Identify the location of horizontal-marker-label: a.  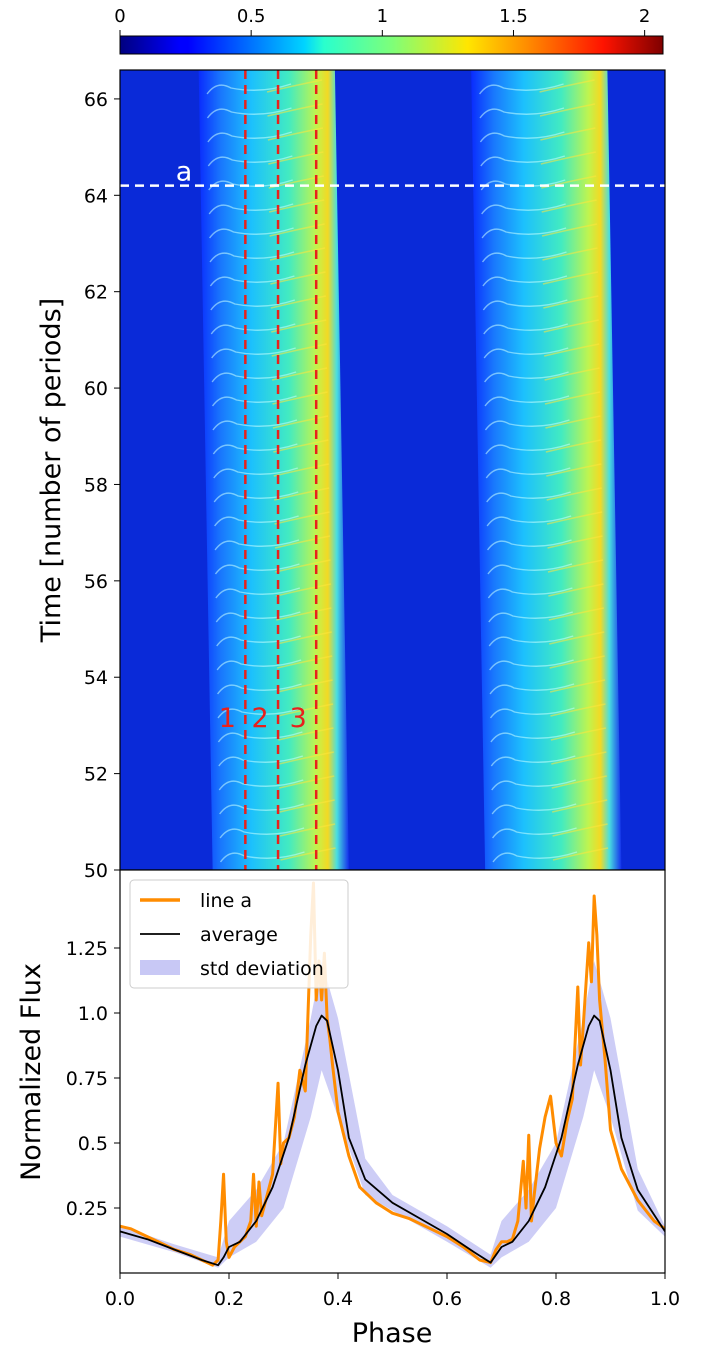
(184, 172).